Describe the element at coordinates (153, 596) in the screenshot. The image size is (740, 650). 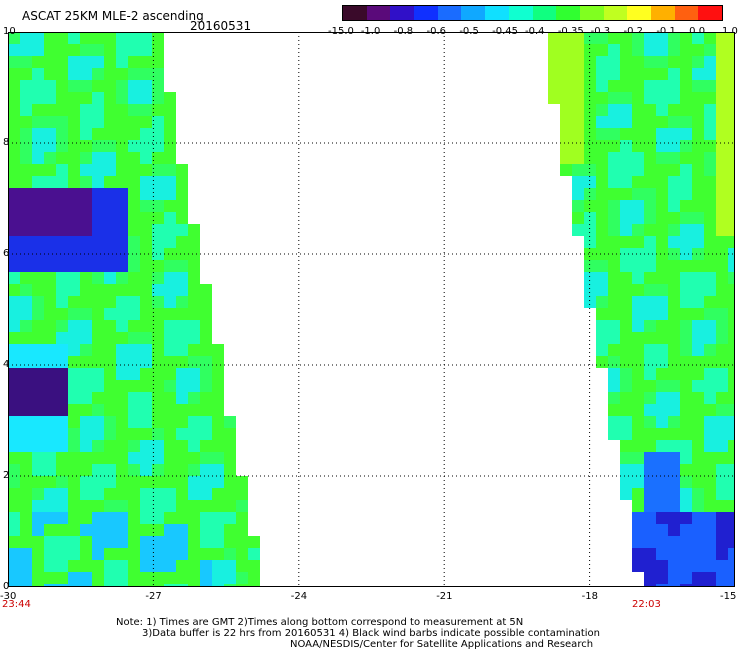
I see `longitude-tick-label: -27` at that location.